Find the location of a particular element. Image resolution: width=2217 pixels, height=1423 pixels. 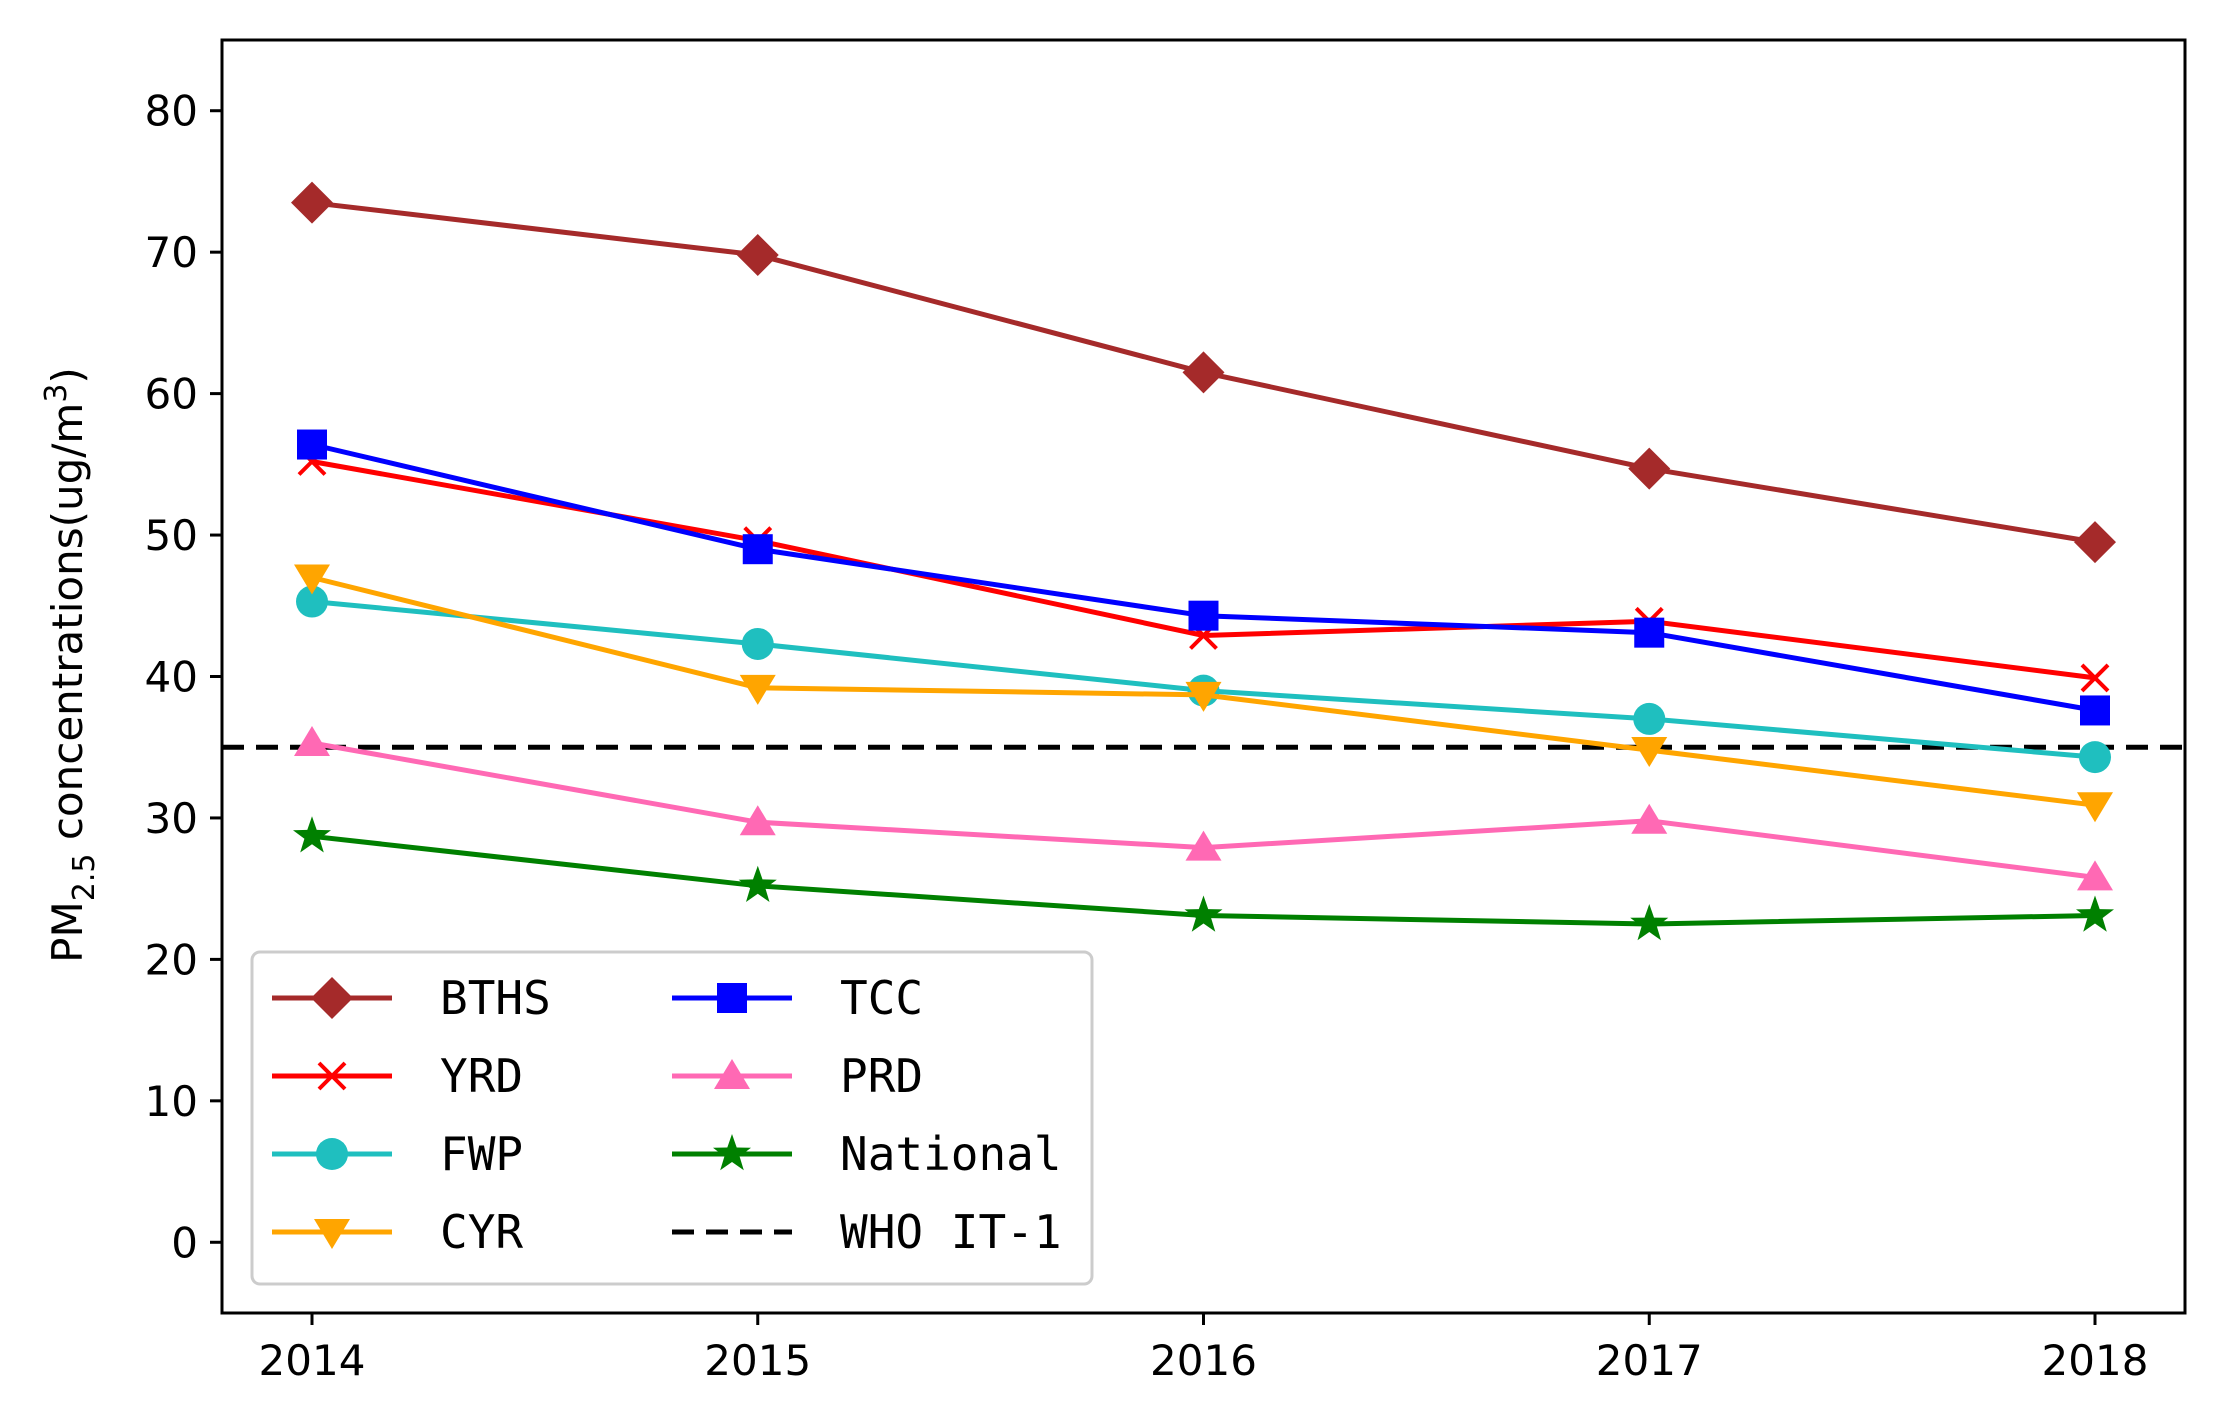

y-axis-label-end: ) is located at coordinates (67, 375).